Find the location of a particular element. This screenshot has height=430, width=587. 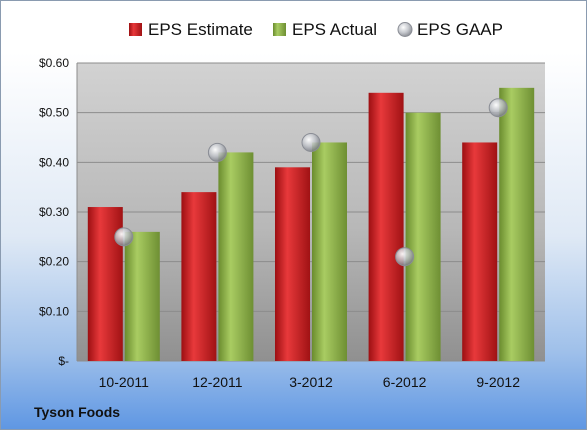

x-tick-label: 3-2012 is located at coordinates (311, 382).